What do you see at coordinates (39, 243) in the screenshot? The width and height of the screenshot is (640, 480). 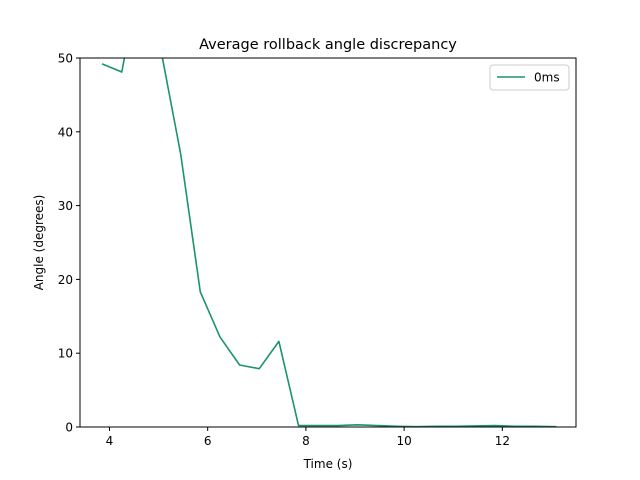 I see `y-axis-label: Angle (degrees)` at bounding box center [39, 243].